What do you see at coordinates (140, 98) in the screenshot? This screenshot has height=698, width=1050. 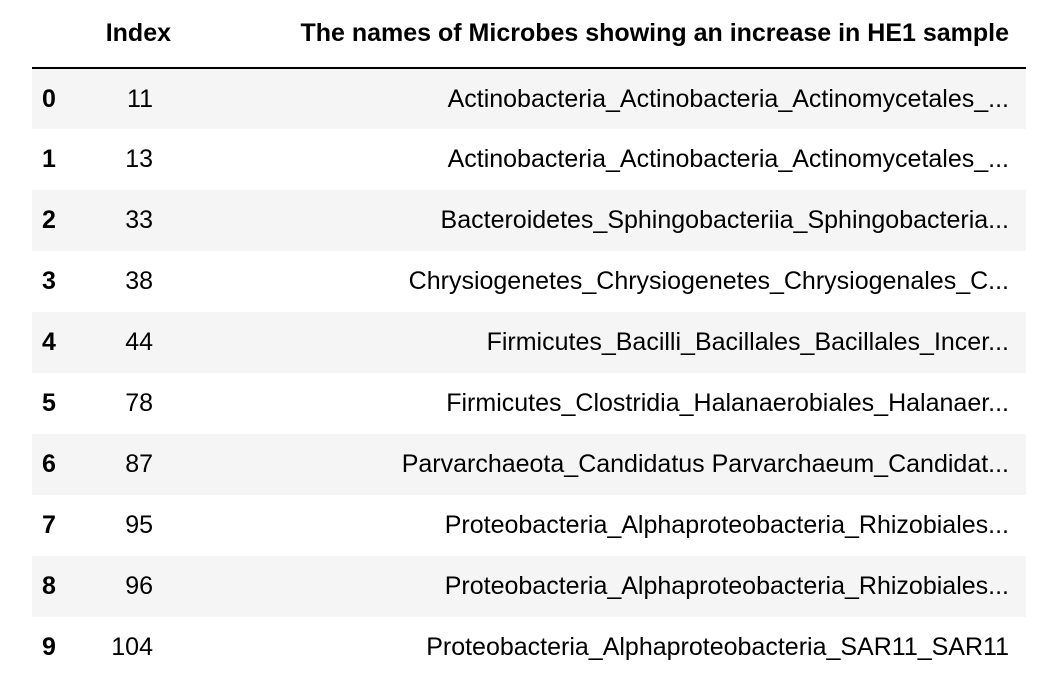 I see `index-cell: 11` at bounding box center [140, 98].